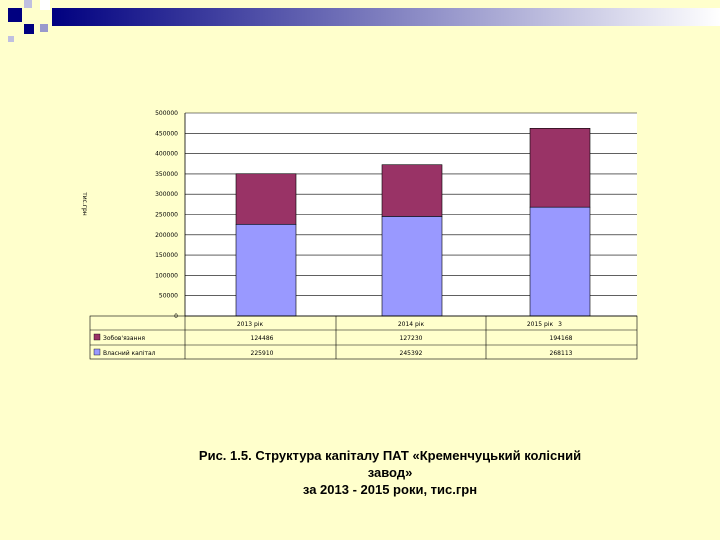 The height and width of the screenshot is (540, 720). Describe the element at coordinates (411, 353) in the screenshot. I see `table-cell-vlasnyi-2014: 245392` at that location.